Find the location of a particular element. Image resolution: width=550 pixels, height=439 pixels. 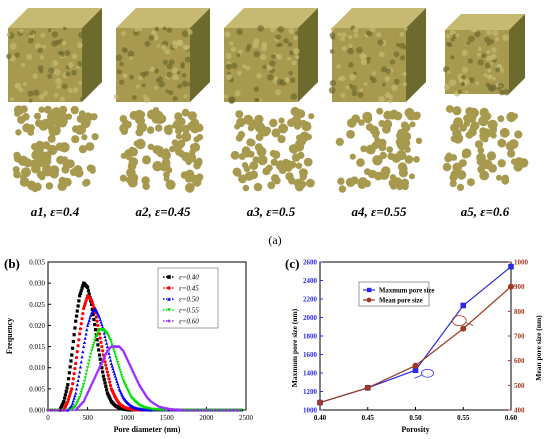

legend-box is located at coordinates (394, 294).